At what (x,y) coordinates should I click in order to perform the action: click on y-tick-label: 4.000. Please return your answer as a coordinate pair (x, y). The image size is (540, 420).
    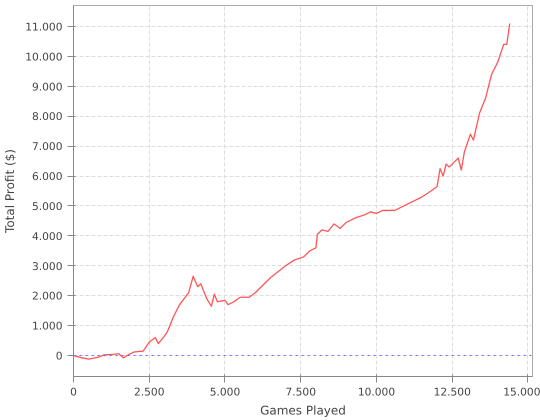
    Looking at the image, I should click on (47, 236).